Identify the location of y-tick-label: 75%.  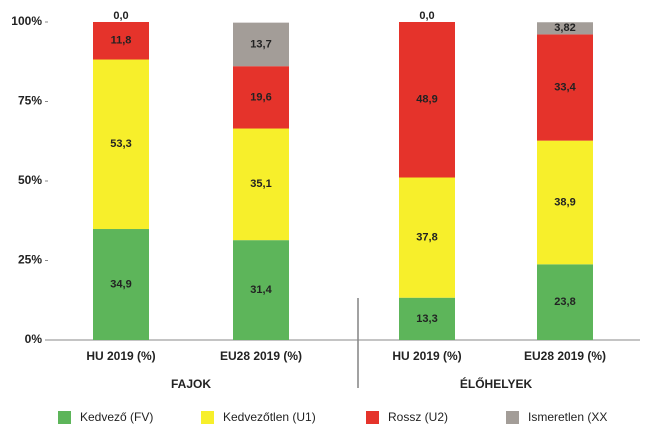
(30, 101).